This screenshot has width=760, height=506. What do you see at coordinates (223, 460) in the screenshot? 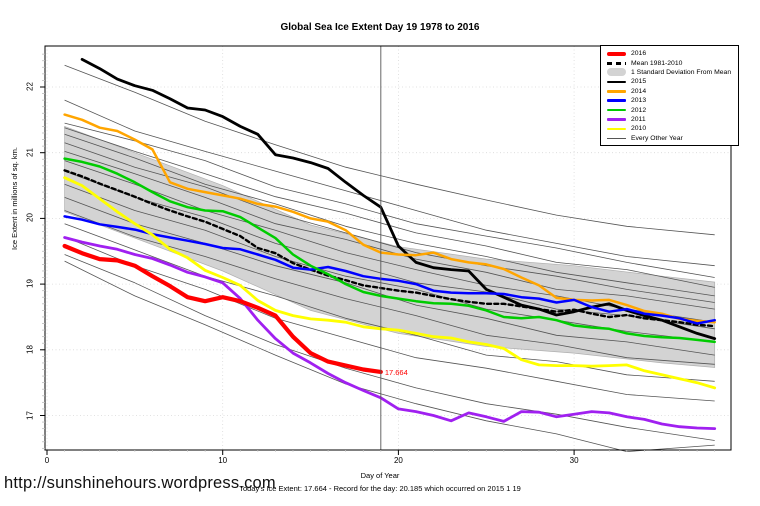
I see `x-tick-label: 10` at bounding box center [223, 460].